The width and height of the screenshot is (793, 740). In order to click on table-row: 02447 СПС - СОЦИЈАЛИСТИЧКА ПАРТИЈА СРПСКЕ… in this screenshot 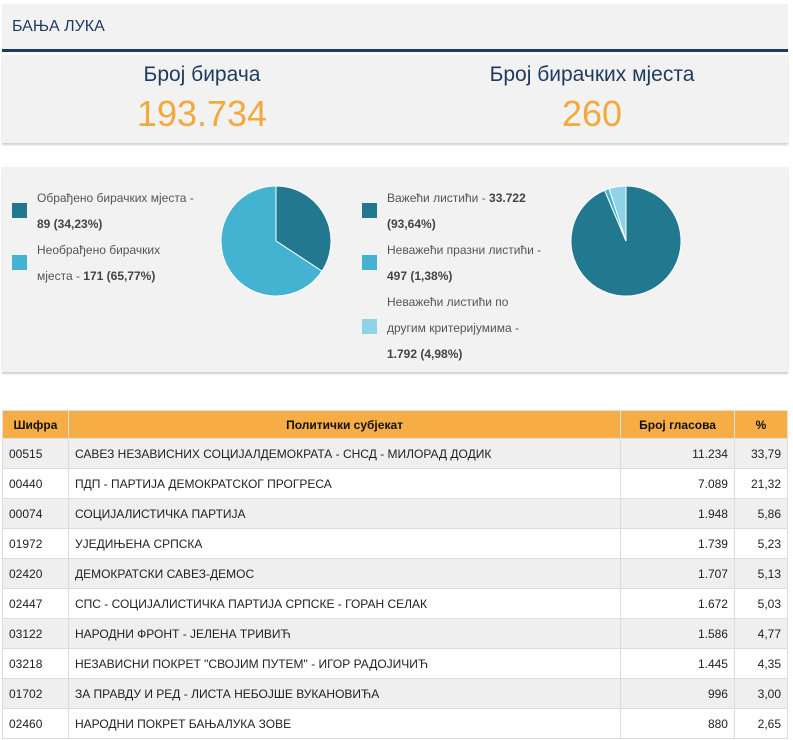, I will do `click(395, 603)`.